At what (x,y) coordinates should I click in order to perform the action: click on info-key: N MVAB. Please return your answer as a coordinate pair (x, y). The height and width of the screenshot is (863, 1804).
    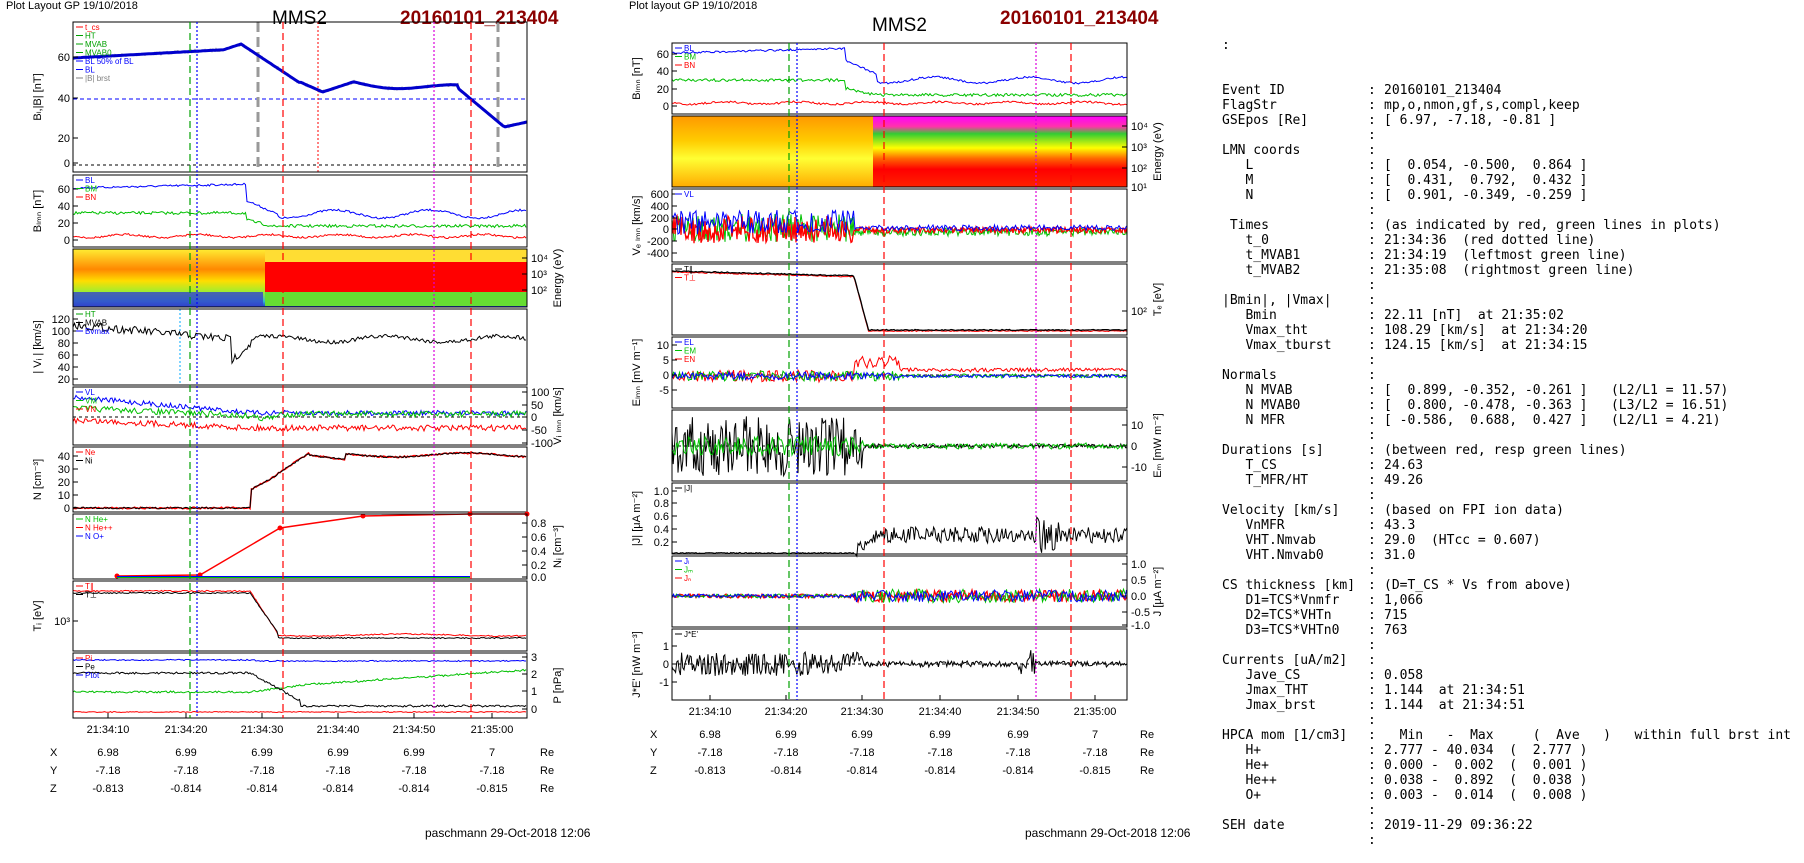
    Looking at the image, I should click on (1257, 390).